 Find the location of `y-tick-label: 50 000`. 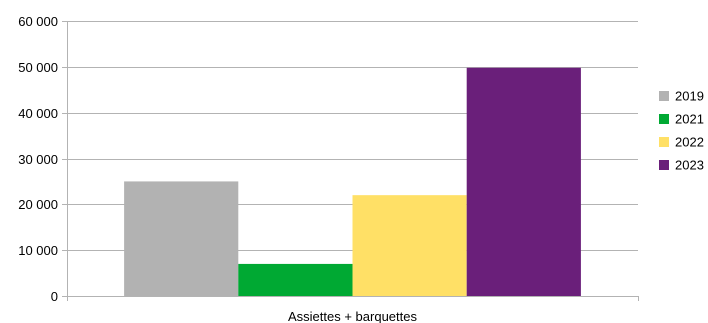

y-tick-label: 50 000 is located at coordinates (38, 67).